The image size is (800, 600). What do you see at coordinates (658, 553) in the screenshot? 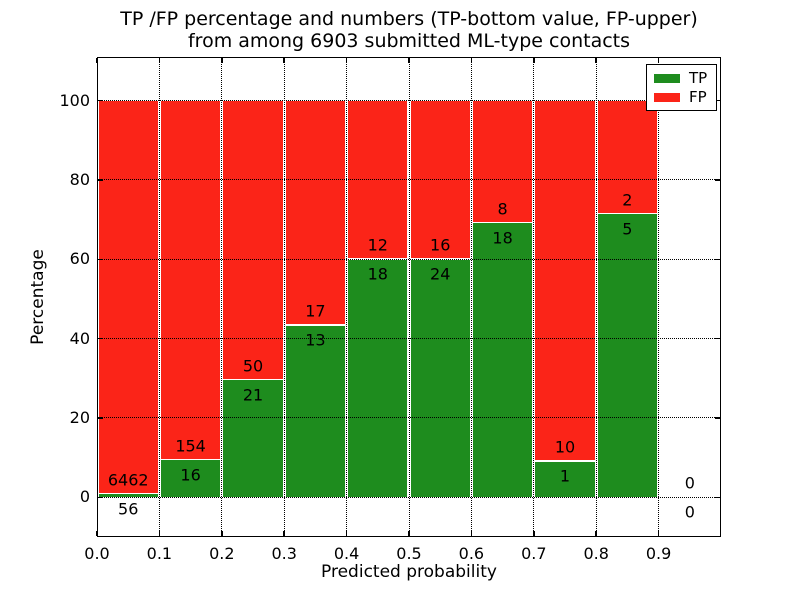
I see `x-tick-label: 0.9` at bounding box center [658, 553].